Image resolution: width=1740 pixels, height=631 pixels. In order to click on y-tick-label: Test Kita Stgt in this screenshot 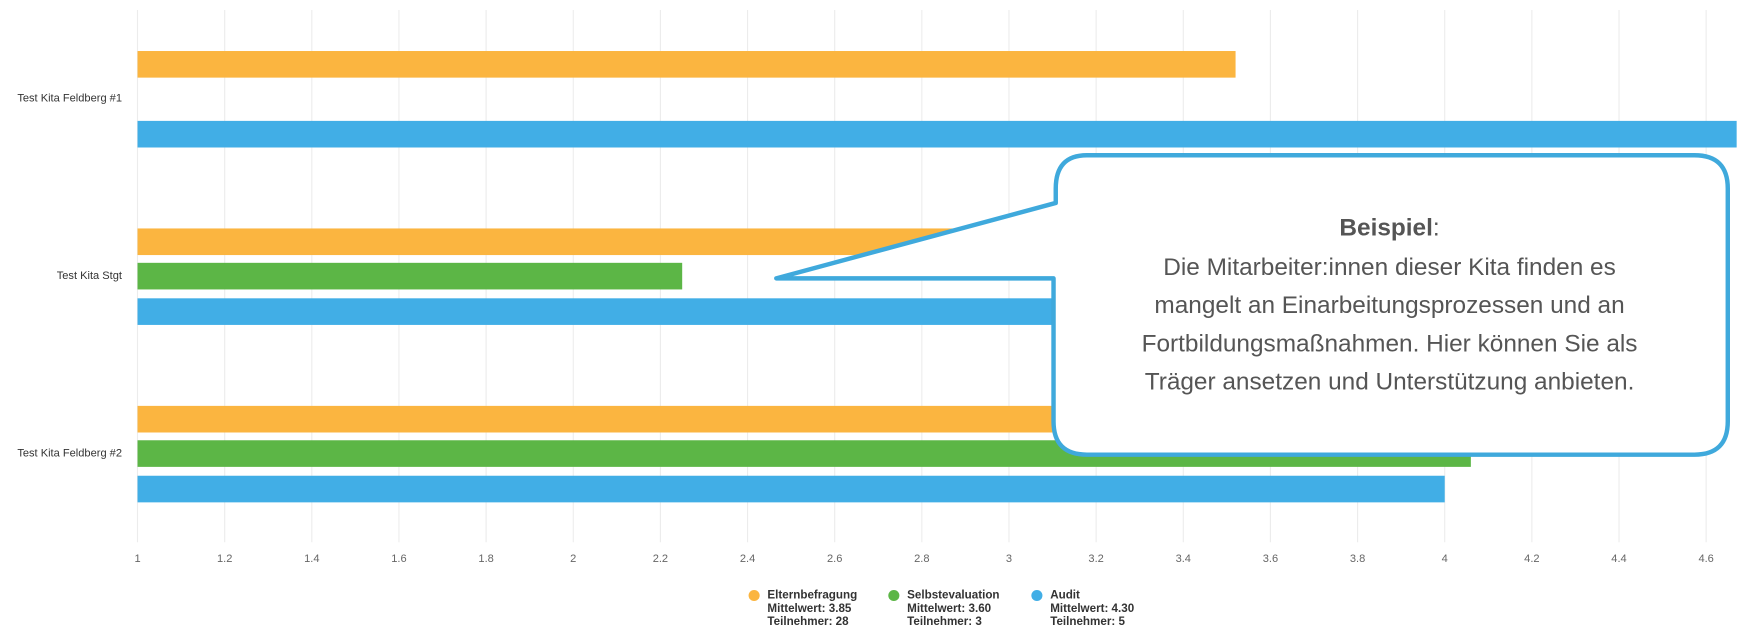, I will do `click(89, 276)`.